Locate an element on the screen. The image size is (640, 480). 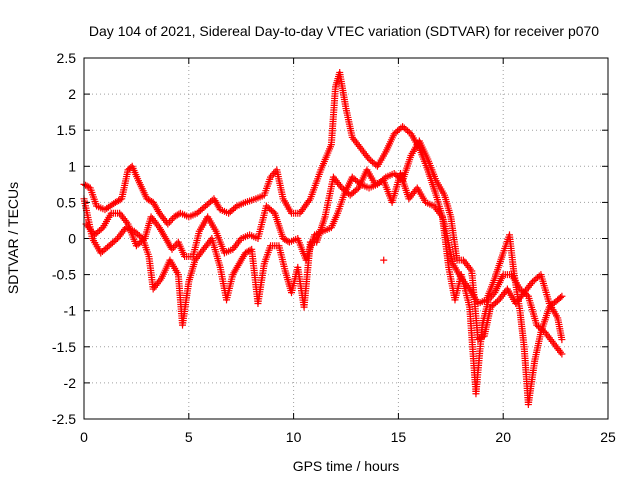
y-tick-label: 2.5 is located at coordinates (67, 58).